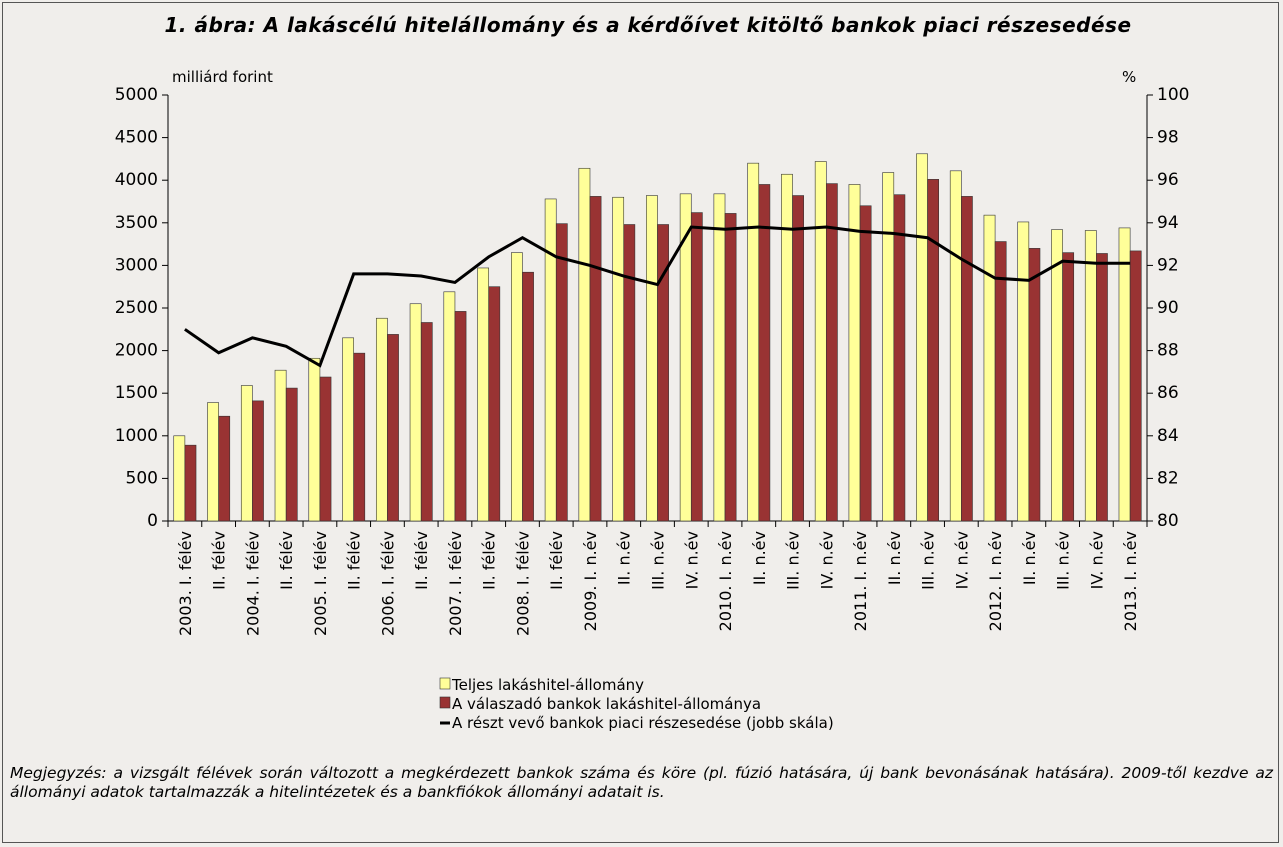 This screenshot has width=1283, height=847. Describe the element at coordinates (860, 581) in the screenshot. I see `x-tick-label: 2011. I. n.év` at that location.